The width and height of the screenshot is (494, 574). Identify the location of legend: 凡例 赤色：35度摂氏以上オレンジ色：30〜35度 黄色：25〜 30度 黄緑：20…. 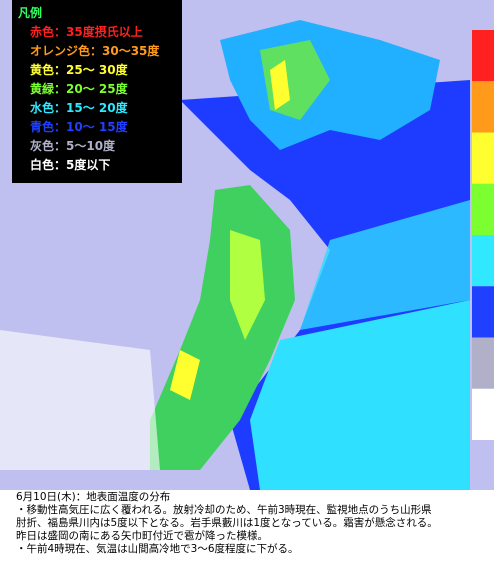
(97, 91).